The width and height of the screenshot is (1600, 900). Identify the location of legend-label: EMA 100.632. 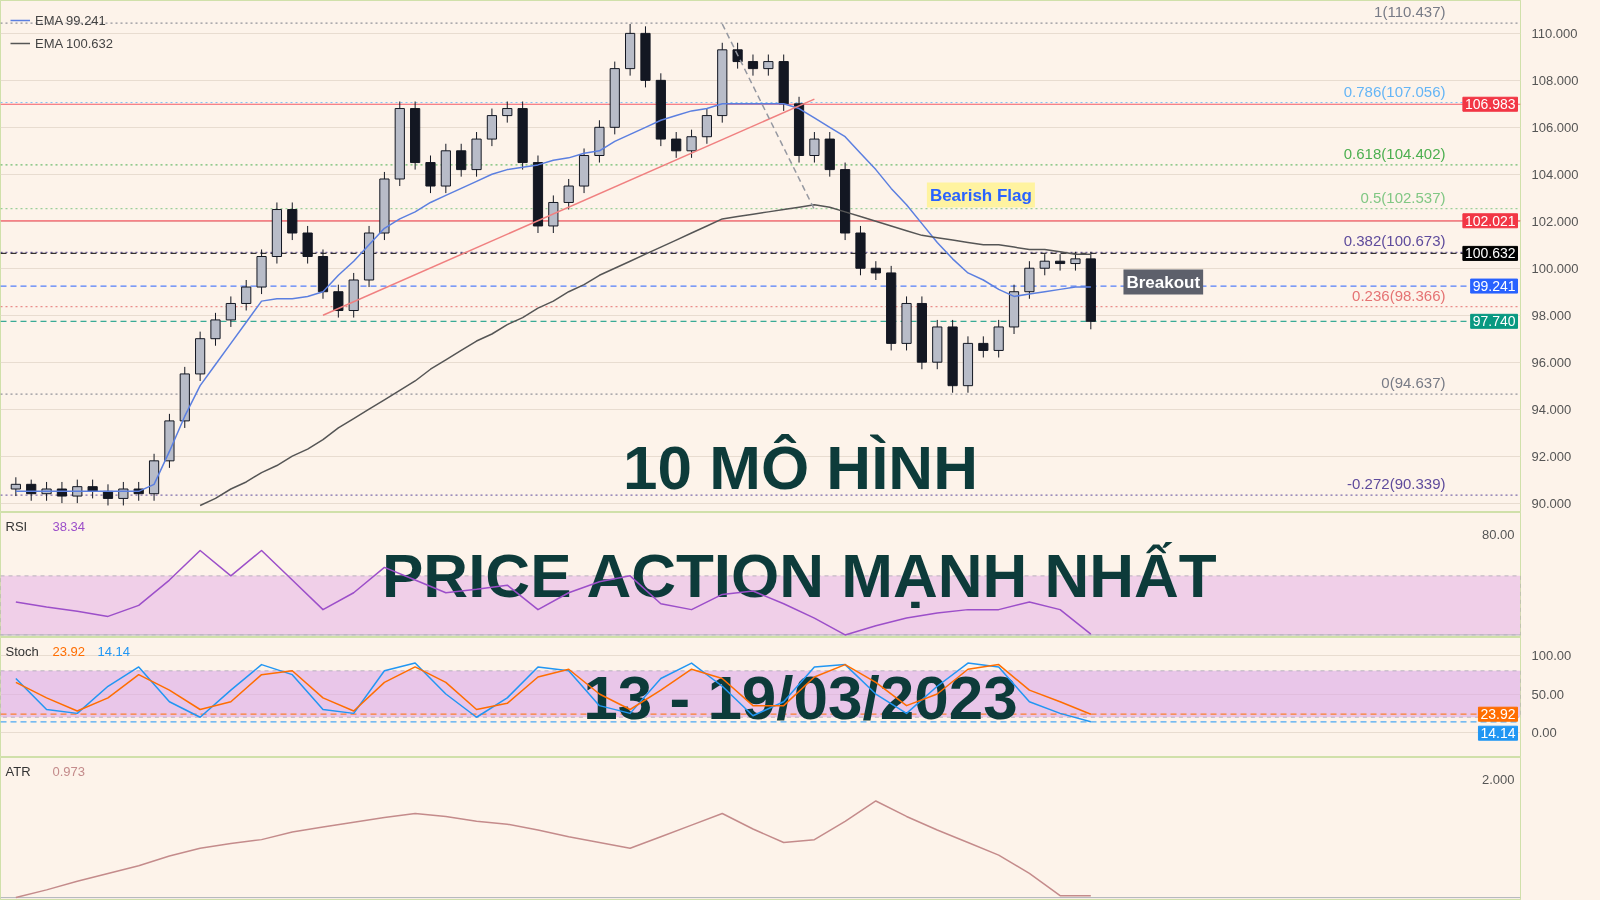
(74, 43).